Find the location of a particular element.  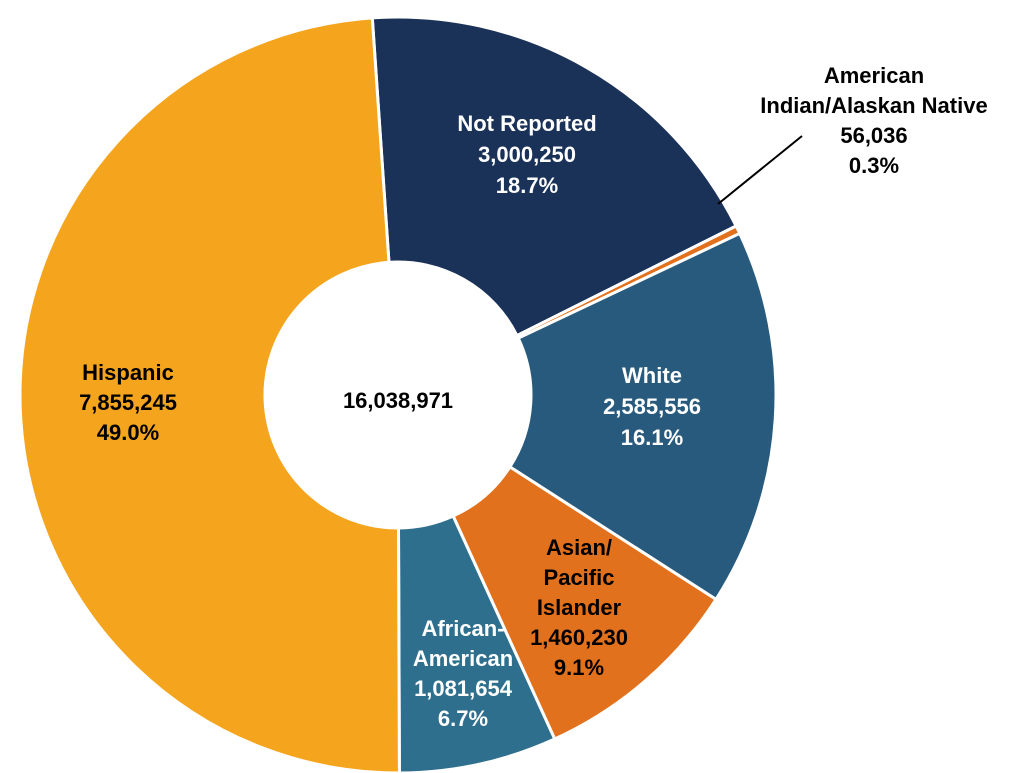

slice-label: Hispanic 7,855,245 49.0% is located at coordinates (128, 402).